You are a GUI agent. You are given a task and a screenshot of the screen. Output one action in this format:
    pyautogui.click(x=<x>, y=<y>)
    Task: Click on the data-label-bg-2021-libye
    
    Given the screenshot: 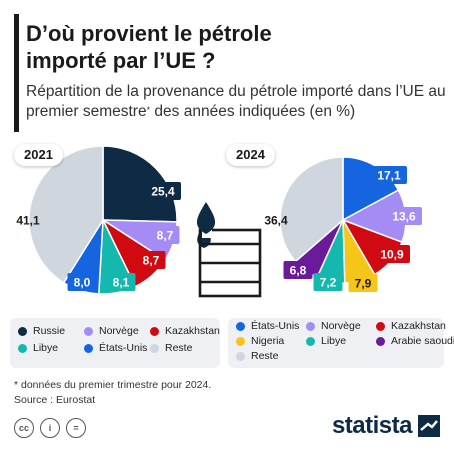 What is the action you would take?
    pyautogui.click(x=121, y=282)
    